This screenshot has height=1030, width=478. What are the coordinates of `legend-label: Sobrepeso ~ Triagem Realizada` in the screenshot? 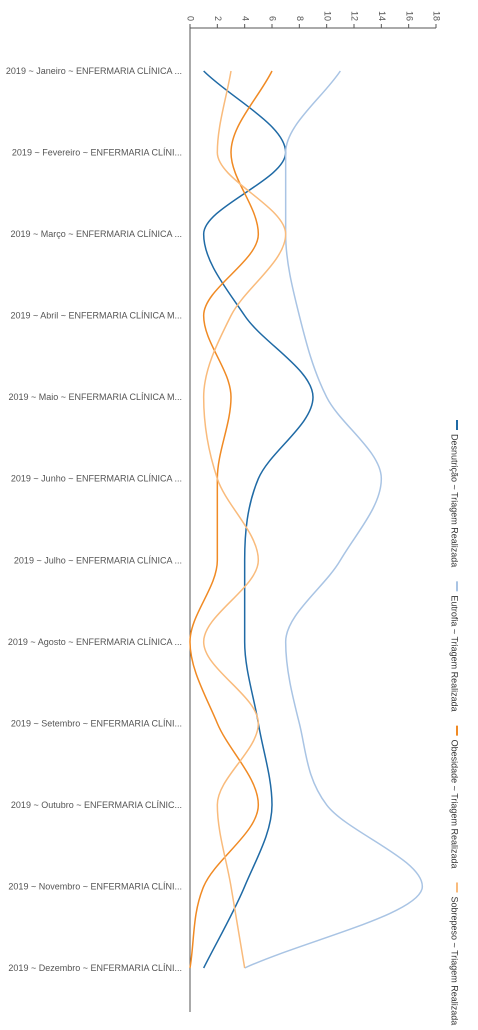 It's located at (455, 960).